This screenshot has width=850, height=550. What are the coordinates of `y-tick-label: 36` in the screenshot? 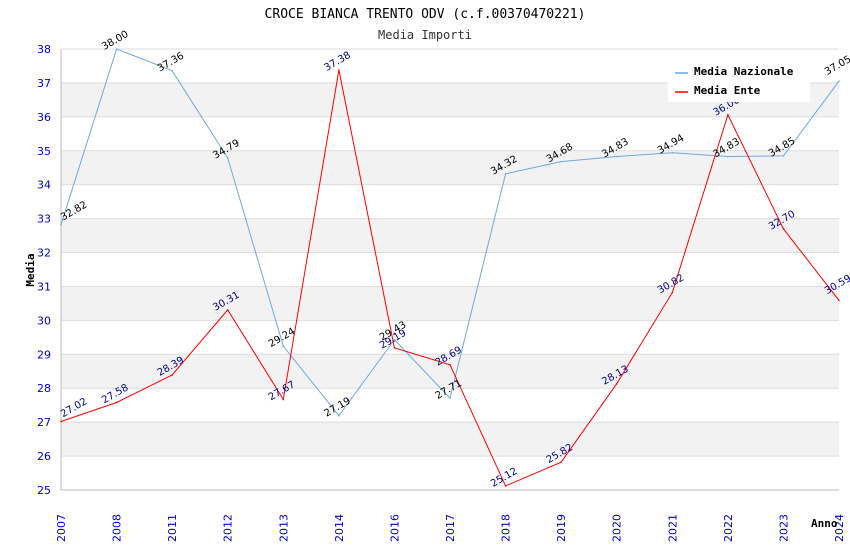 It's located at (44, 117).